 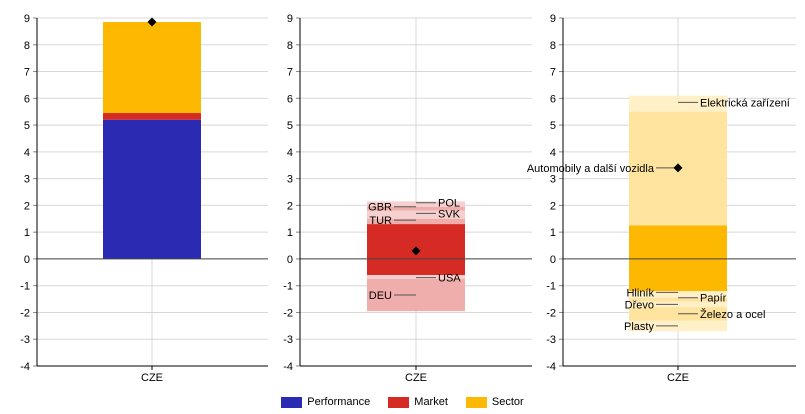 I want to click on legend-label-sector: Sector, so click(x=507, y=402).